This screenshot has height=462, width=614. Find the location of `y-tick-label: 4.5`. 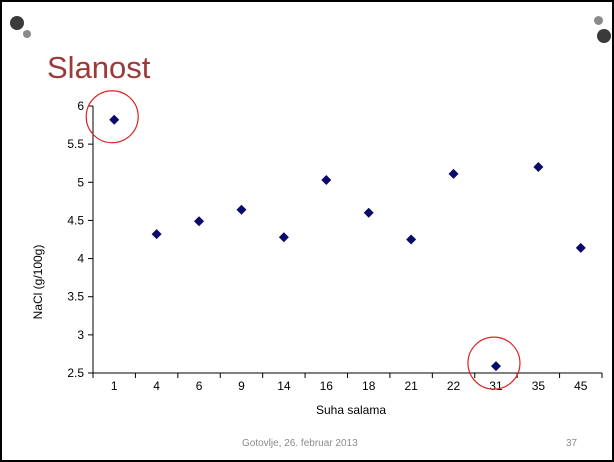

y-tick-label: 4.5 is located at coordinates (75, 220).